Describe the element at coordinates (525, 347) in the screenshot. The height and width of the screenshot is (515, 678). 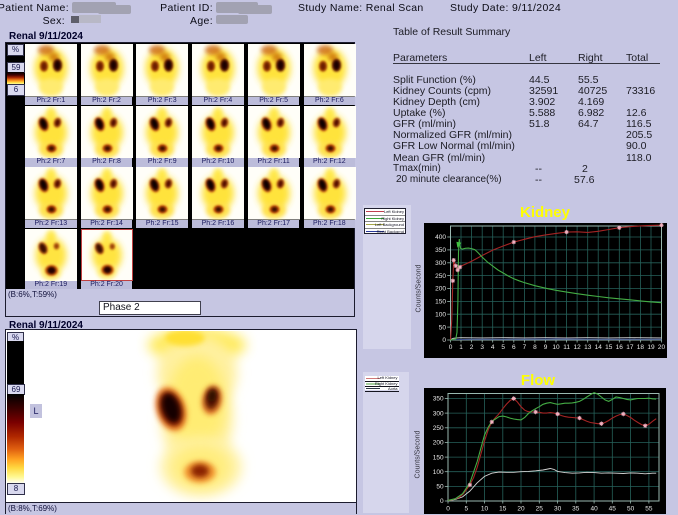
I see `svg-text: 7` at that location.